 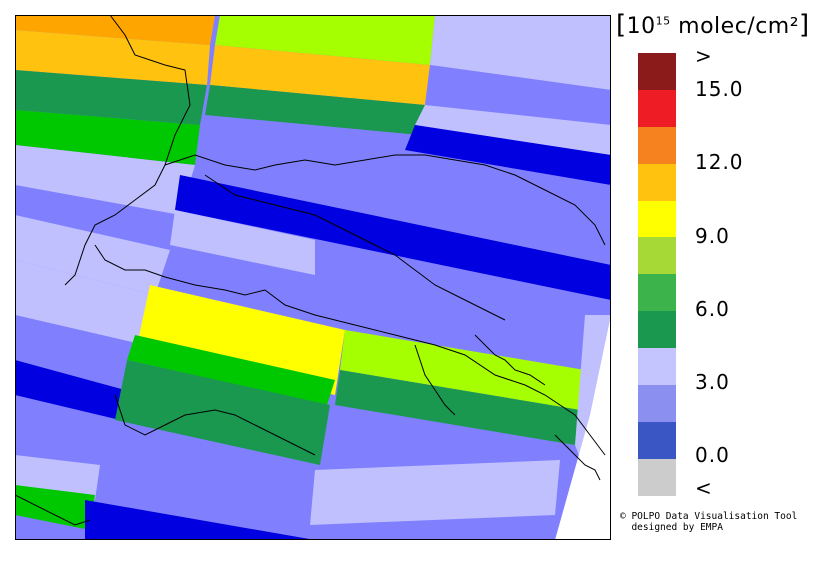 What do you see at coordinates (712, 309) in the screenshot?
I see `legend-label: 6.0` at bounding box center [712, 309].